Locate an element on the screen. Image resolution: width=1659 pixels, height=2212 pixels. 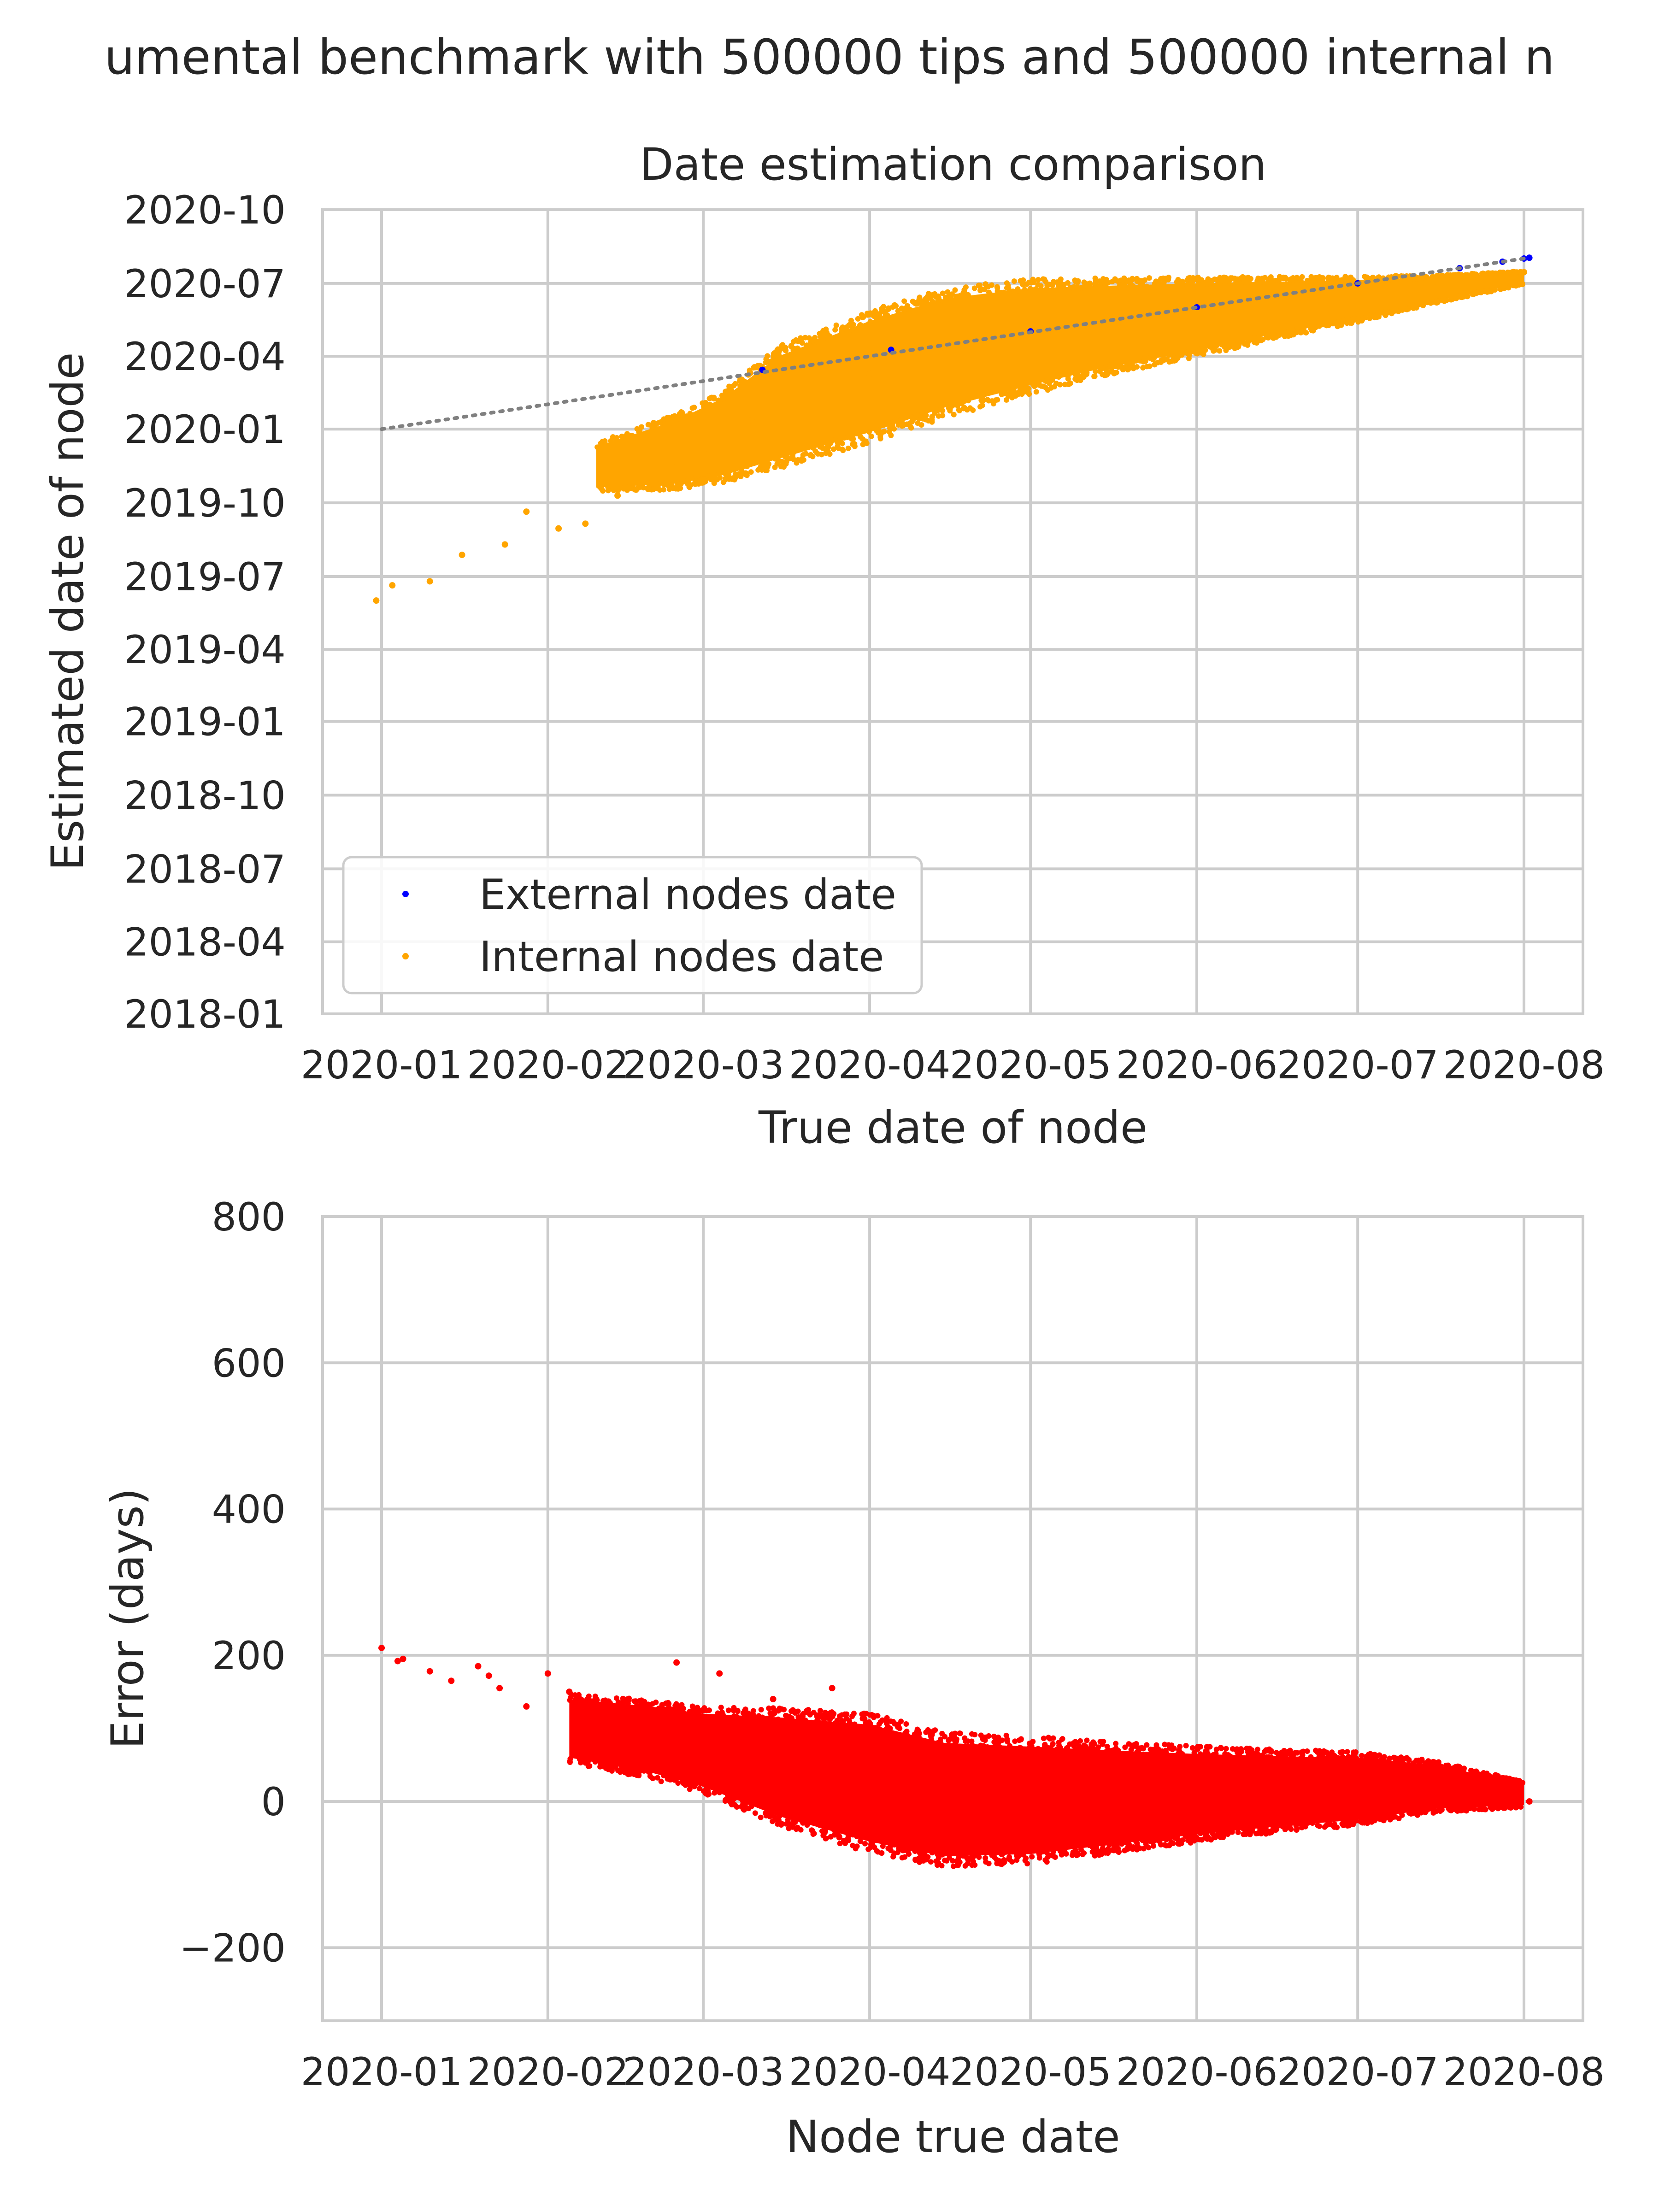
point-cloud is located at coordinates (1060, 380).